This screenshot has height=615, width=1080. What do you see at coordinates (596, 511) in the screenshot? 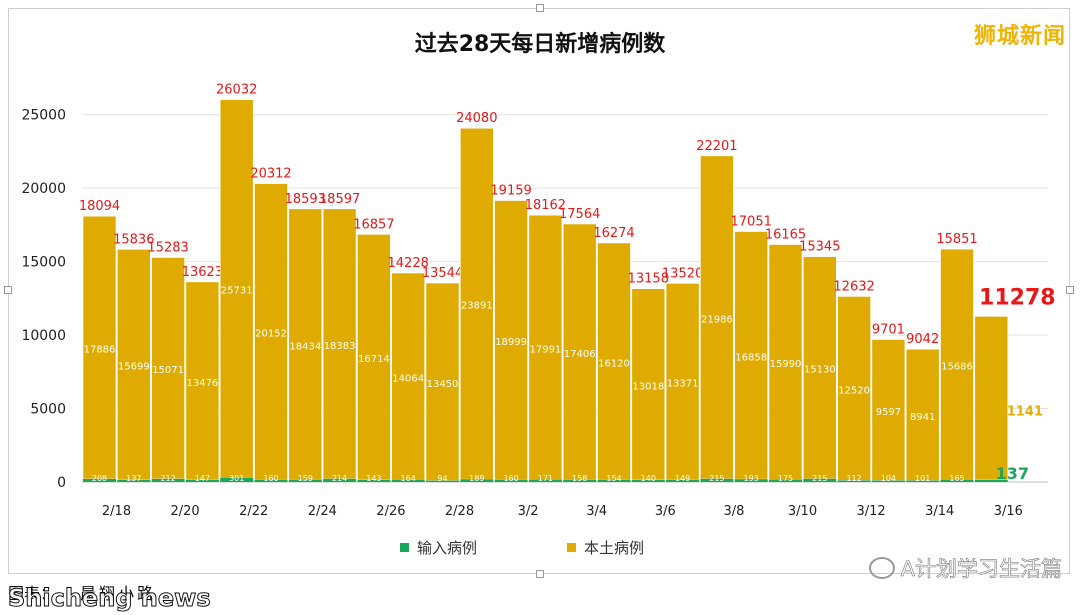
I see `x-tick-label: 3/4` at bounding box center [596, 511].